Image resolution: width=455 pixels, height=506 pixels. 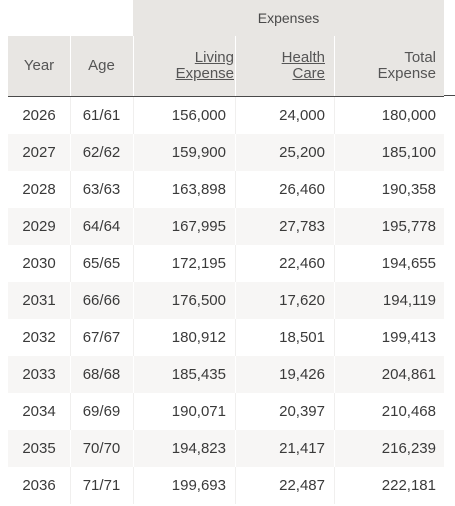 What do you see at coordinates (101, 337) in the screenshot?
I see `age-cell: 67/67` at bounding box center [101, 337].